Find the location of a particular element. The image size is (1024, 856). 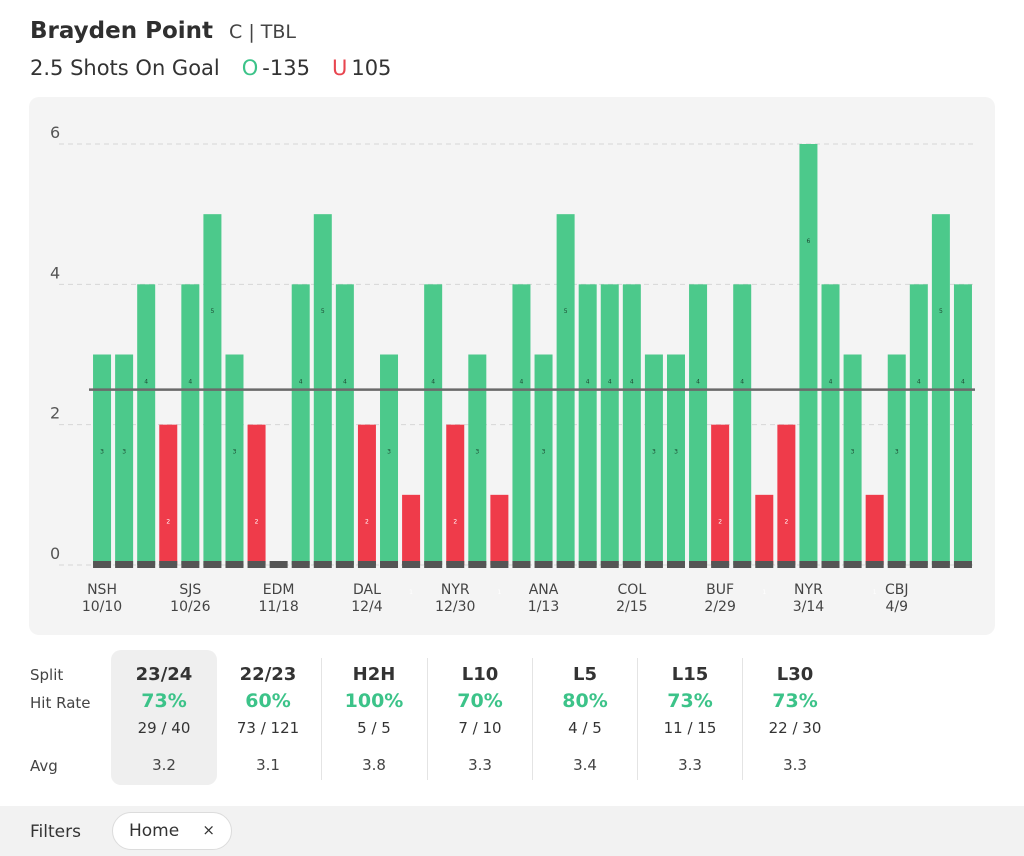

x-date-label: 2/29 is located at coordinates (719, 607).